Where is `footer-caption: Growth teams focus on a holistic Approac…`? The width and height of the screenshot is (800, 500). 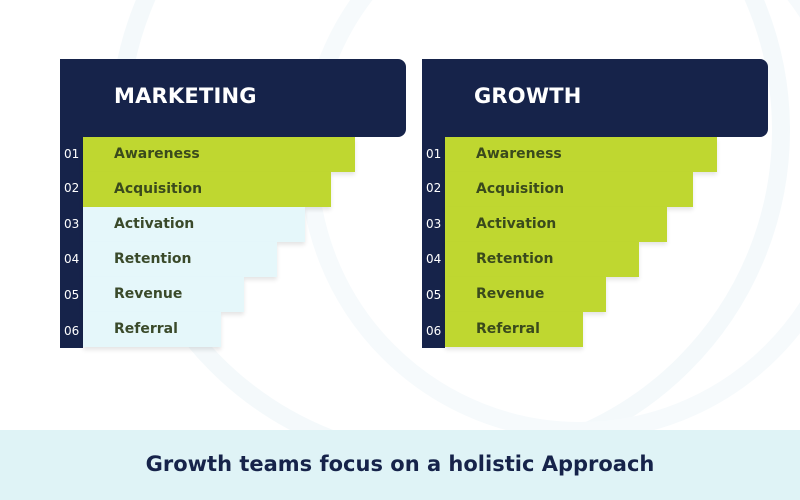 footer-caption: Growth teams focus on a holistic Approac… is located at coordinates (400, 464).